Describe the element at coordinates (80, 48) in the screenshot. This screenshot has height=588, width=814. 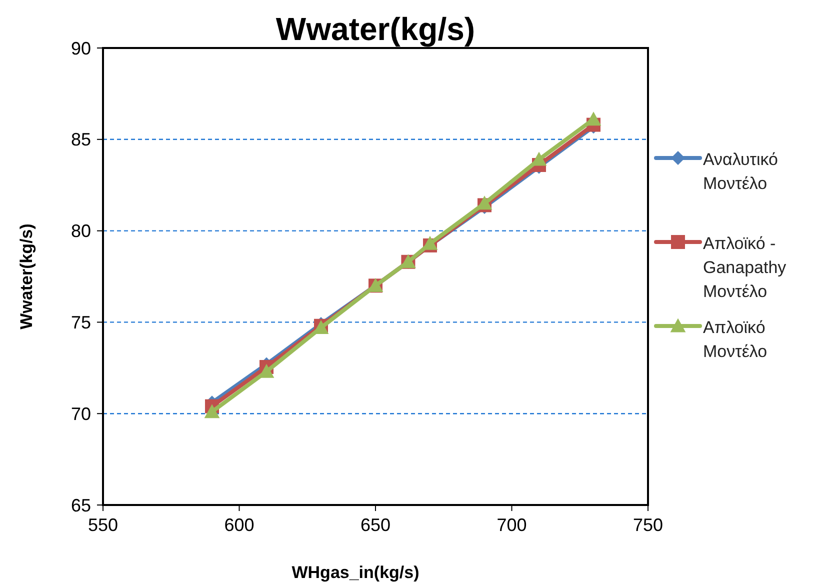
I see `y-tick-label: 90` at that location.